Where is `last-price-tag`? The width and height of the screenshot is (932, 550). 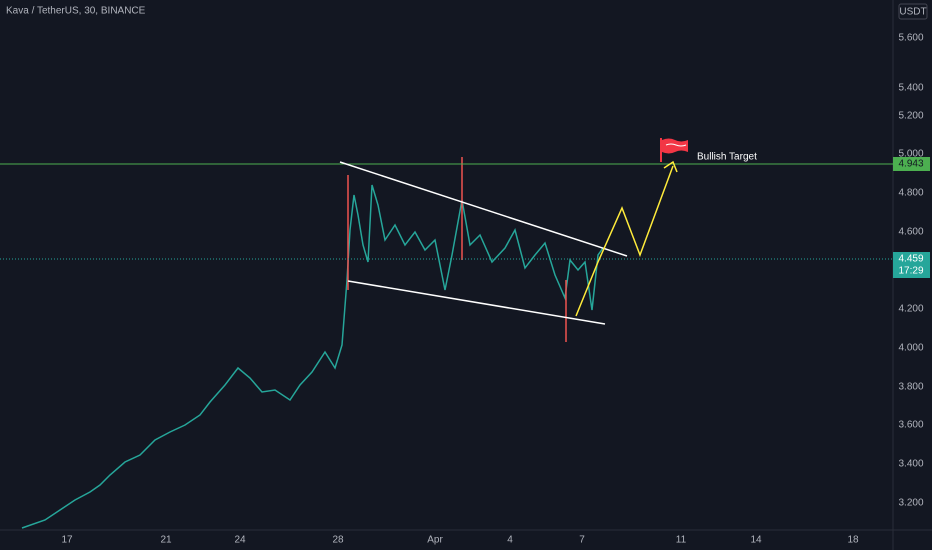
last-price-tag is located at coordinates (911, 265).